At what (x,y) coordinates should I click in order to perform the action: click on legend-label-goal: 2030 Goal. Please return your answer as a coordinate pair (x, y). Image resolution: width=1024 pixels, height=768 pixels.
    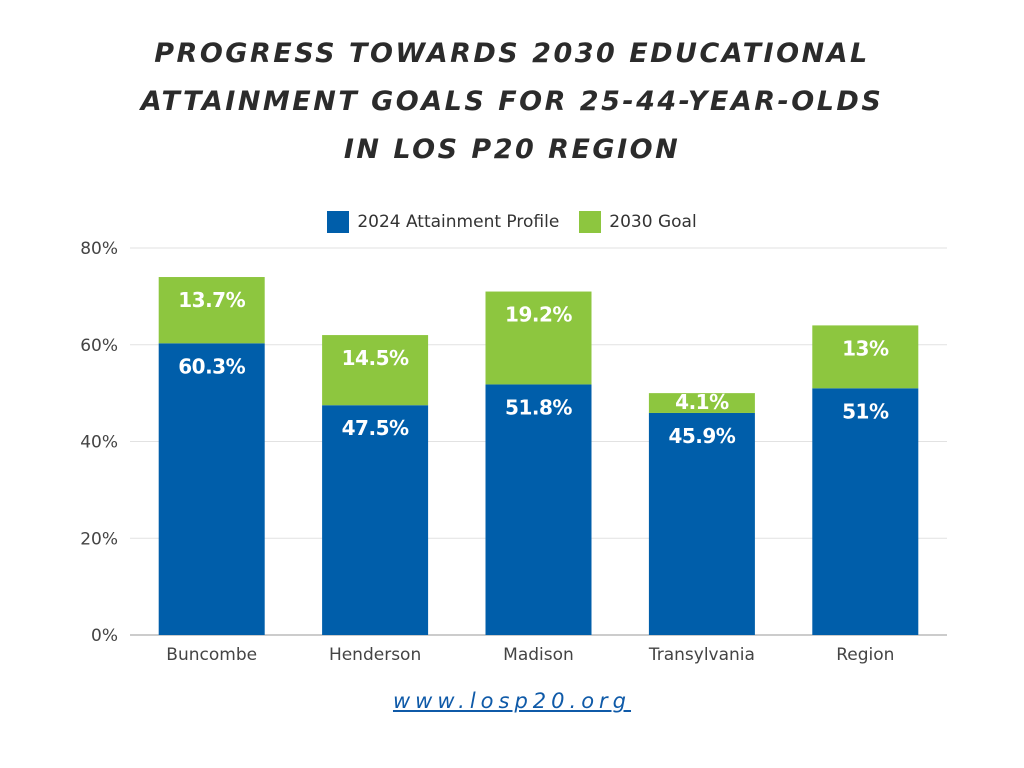
    Looking at the image, I should click on (653, 222).